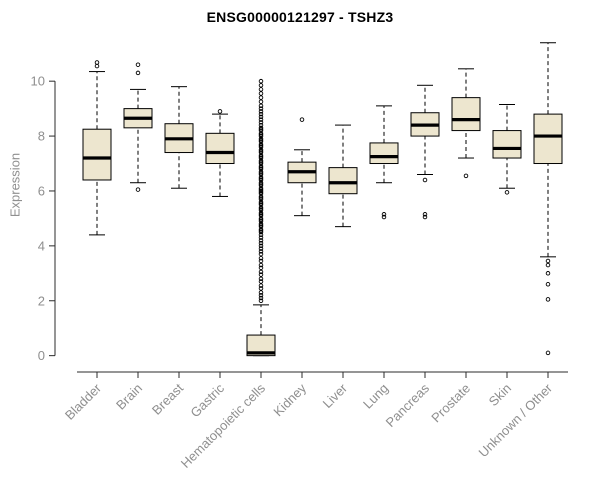 Image resolution: width=600 pixels, height=500 pixels. I want to click on boxplot-group-prostate, so click(466, 123).